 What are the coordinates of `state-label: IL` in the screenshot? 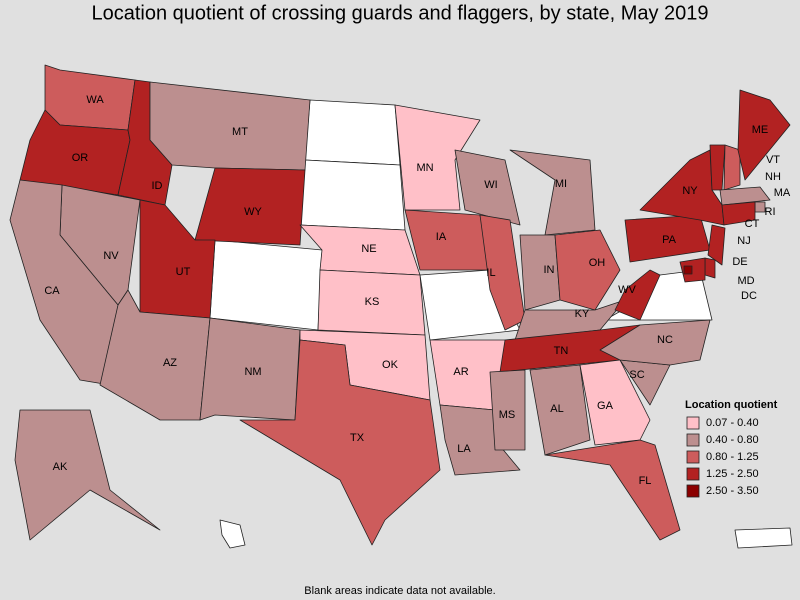 It's located at (490, 273).